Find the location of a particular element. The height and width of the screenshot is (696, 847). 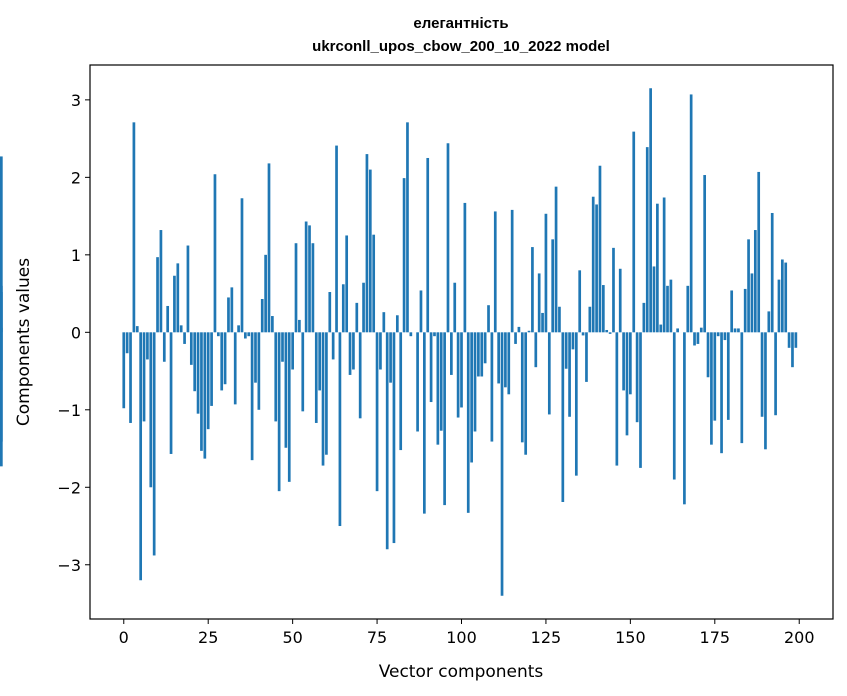

y-tick-label: −2 is located at coordinates (69, 487).